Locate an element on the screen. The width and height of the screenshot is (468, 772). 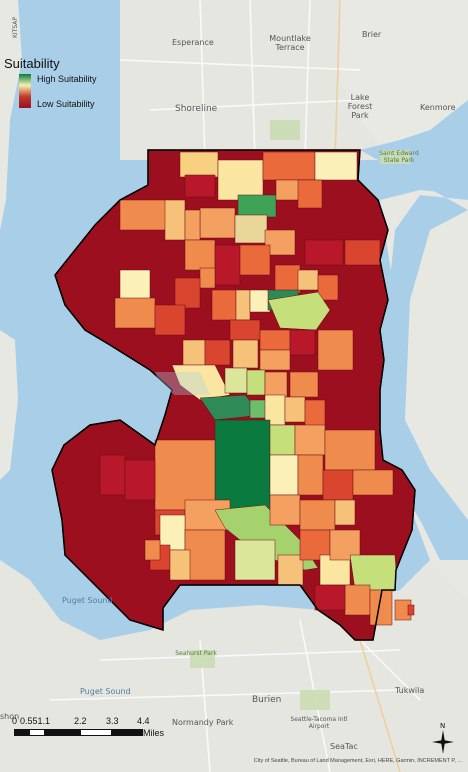
legend-high-label: High Suitability is located at coordinates (67, 79).